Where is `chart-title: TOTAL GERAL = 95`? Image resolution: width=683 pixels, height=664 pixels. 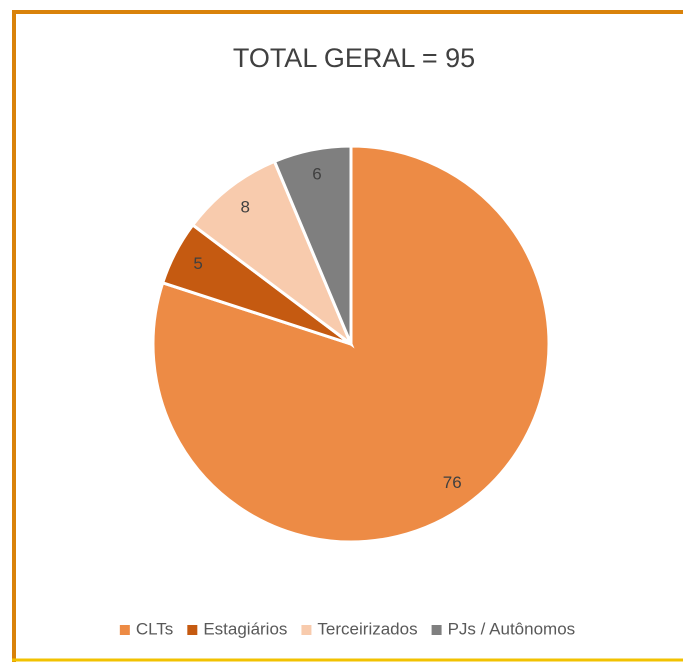 chart-title: TOTAL GERAL = 95 is located at coordinates (354, 58).